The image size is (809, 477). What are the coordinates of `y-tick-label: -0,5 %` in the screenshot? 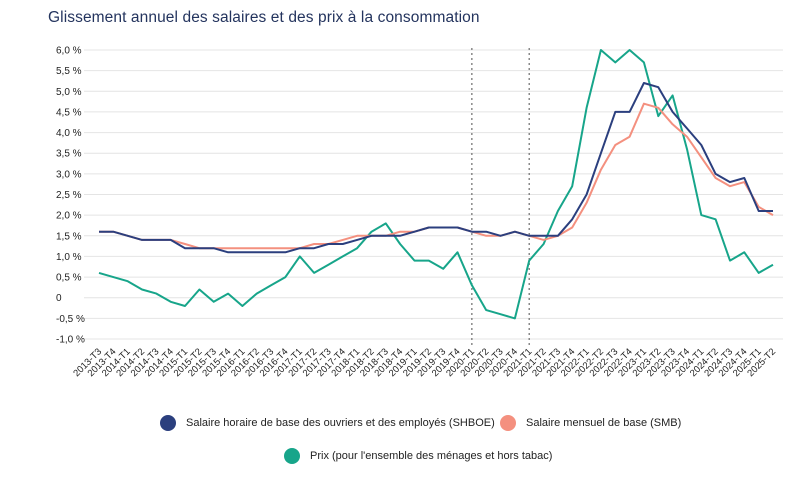 It's located at (70, 319).